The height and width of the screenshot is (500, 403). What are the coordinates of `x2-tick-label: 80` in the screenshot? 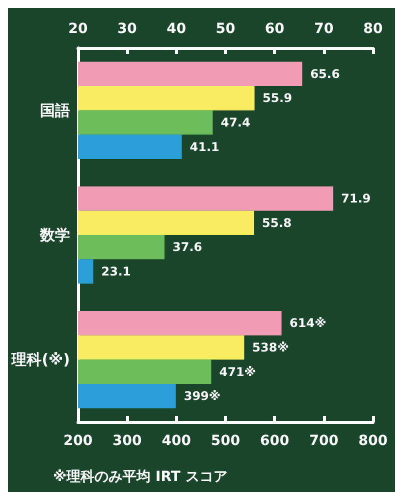 It's located at (373, 29).